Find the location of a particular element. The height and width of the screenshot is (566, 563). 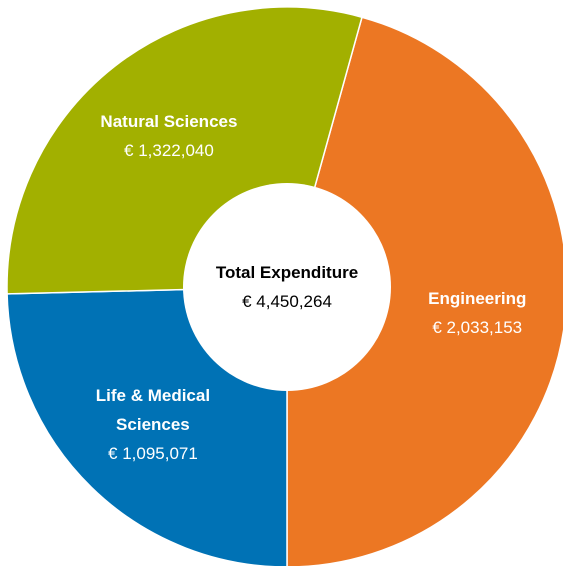

category-label: Life & Medical Sciences is located at coordinates (153, 409).